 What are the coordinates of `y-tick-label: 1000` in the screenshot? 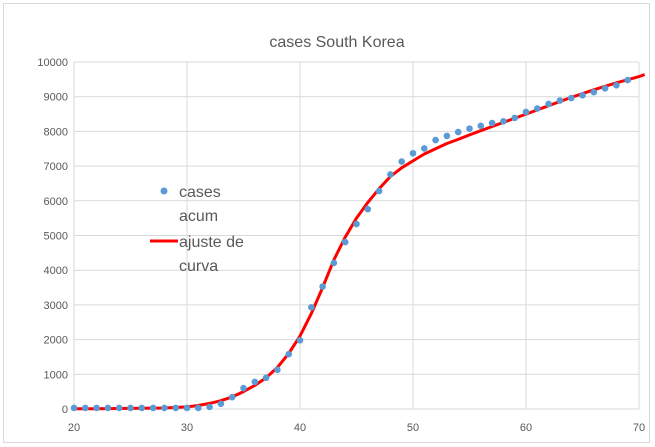 It's located at (56, 375).